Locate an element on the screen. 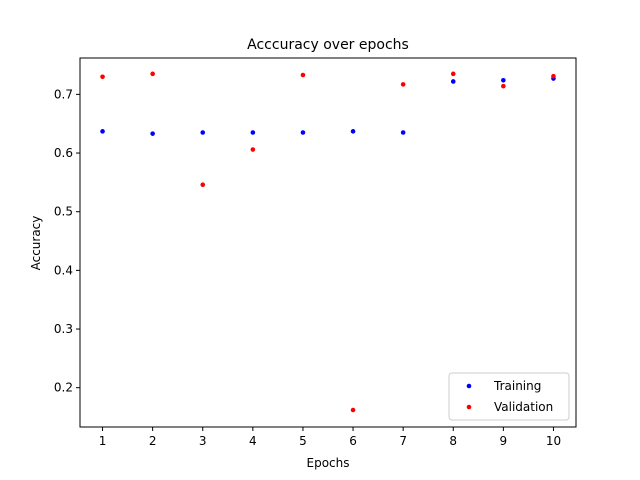 The image size is (640, 480). y-tick-label: 0.5 is located at coordinates (63, 212).